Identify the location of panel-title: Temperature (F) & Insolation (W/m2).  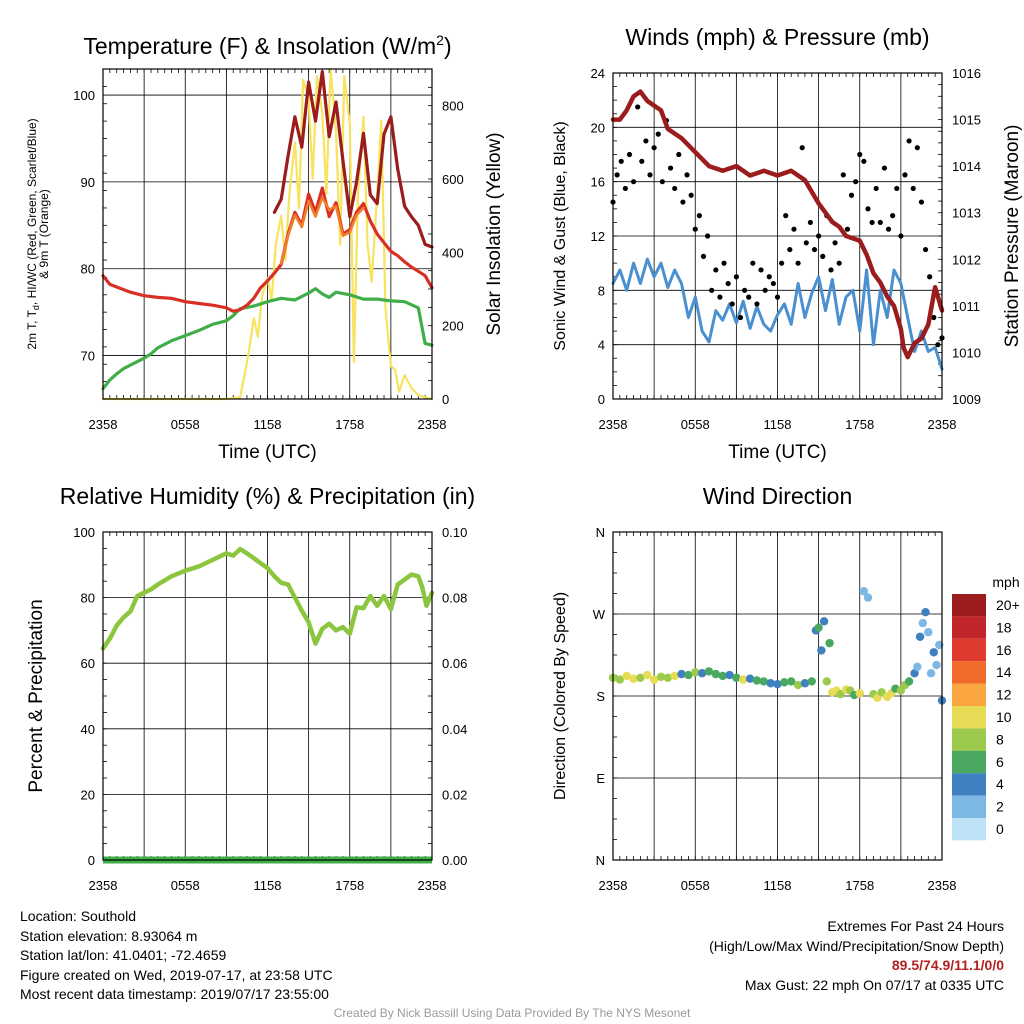
(267, 45).